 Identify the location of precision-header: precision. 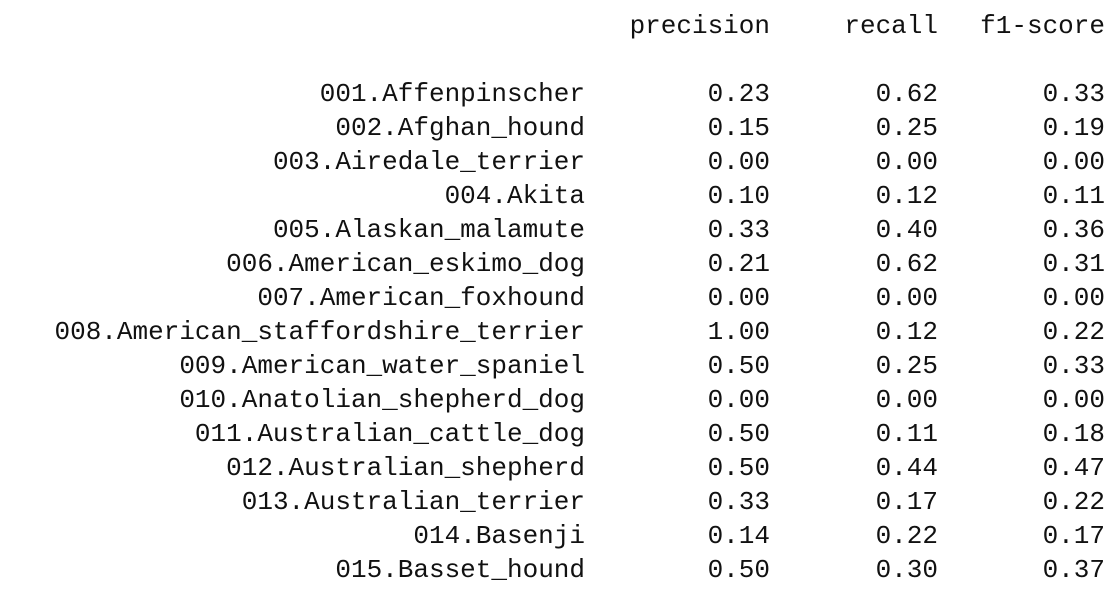
(699, 26).